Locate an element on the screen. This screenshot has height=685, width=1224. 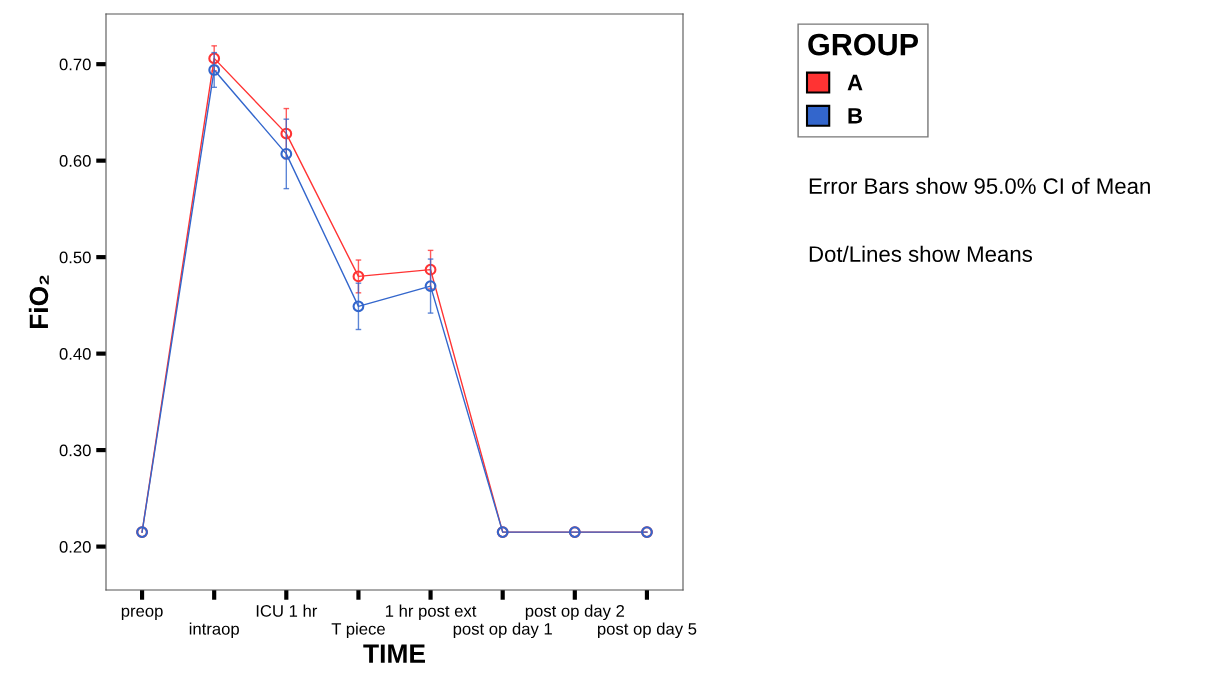
y-tick-label: 0.70 is located at coordinates (75, 64).